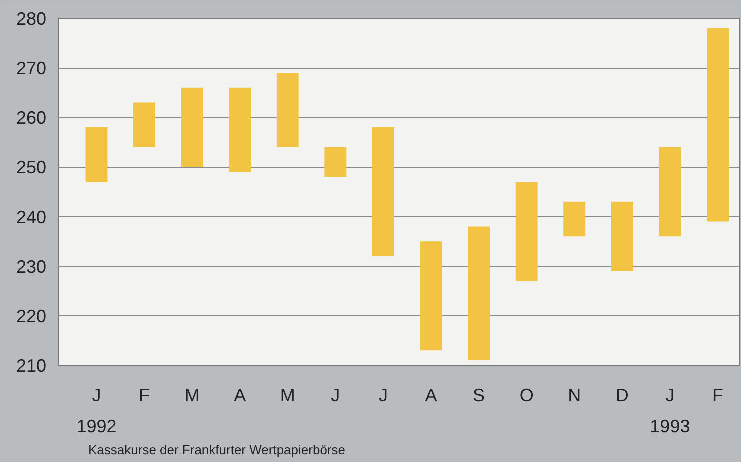 The image size is (741, 462). I want to click on x-tick-label: S, so click(479, 396).